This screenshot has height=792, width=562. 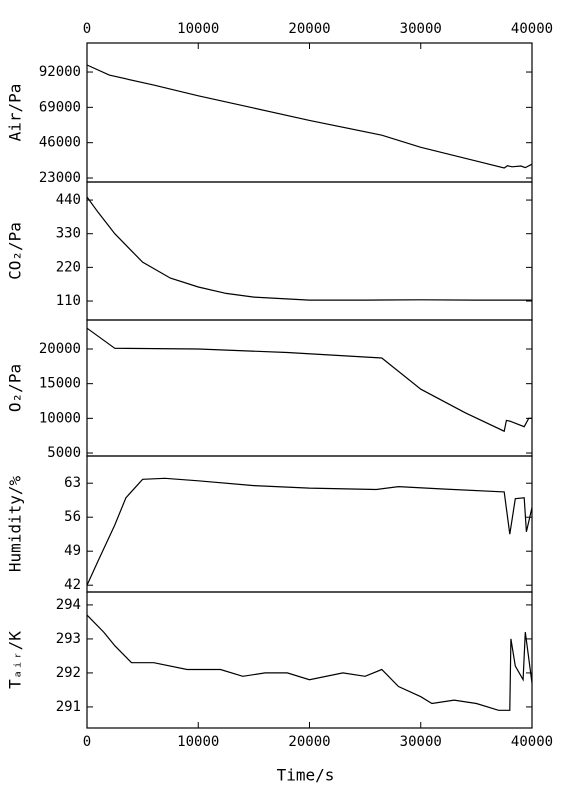 I want to click on y-tick-label: 49, so click(x=72, y=551).